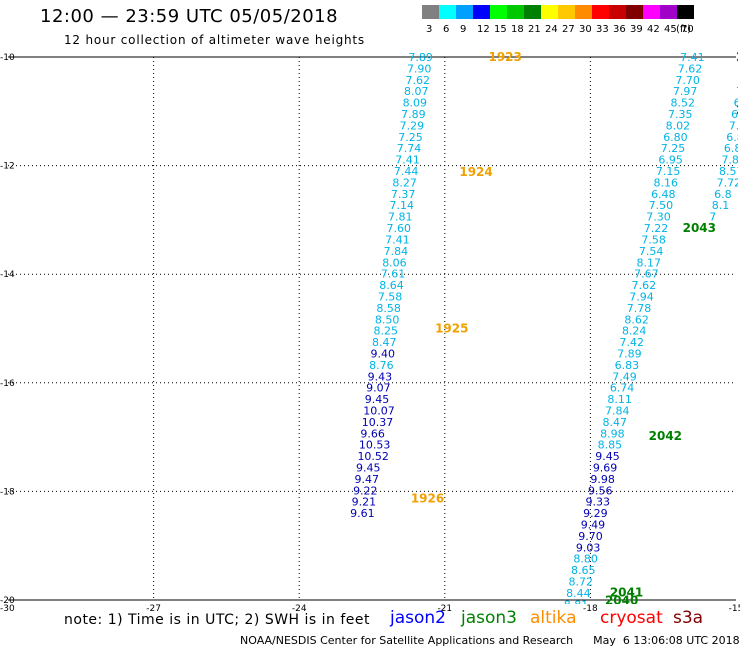 The width and height of the screenshot is (740, 650). What do you see at coordinates (653, 29) in the screenshot?
I see `legend-label-13: 42` at bounding box center [653, 29].